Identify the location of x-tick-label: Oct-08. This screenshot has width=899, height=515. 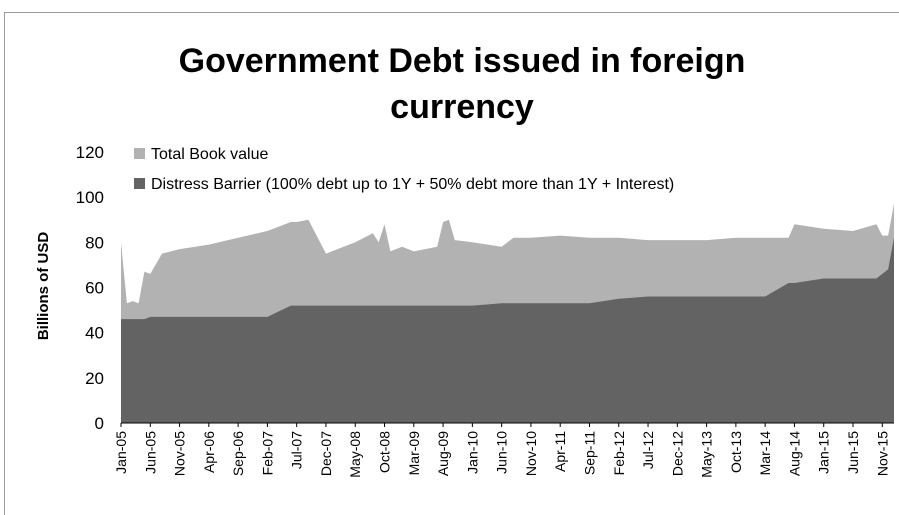
(385, 452).